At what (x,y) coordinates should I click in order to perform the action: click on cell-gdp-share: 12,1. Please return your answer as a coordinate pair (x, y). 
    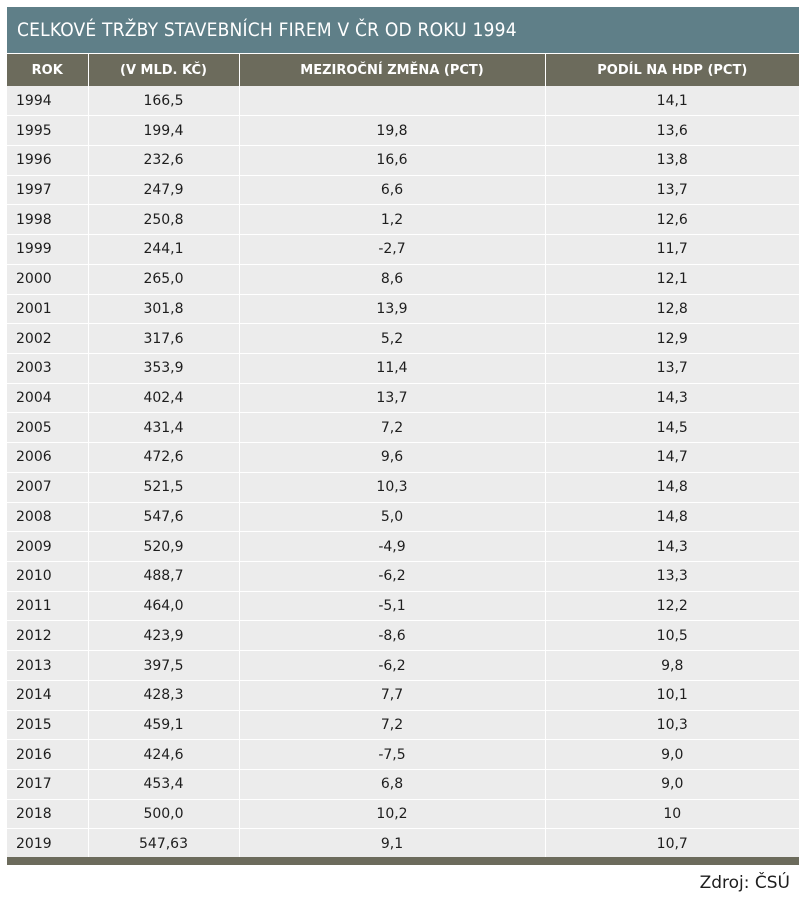
    Looking at the image, I should click on (672, 279).